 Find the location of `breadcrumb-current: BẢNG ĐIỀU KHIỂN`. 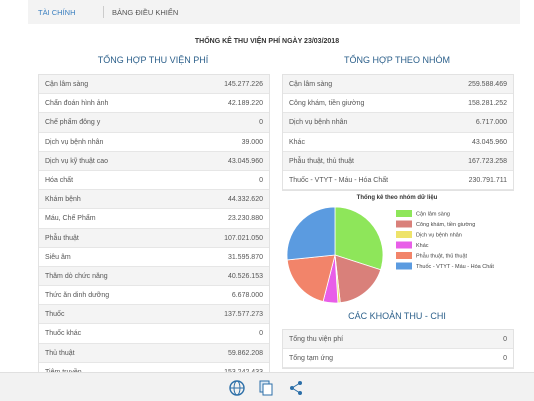

breadcrumb-current: BẢNG ĐIỀU KHIỂN is located at coordinates (145, 12).